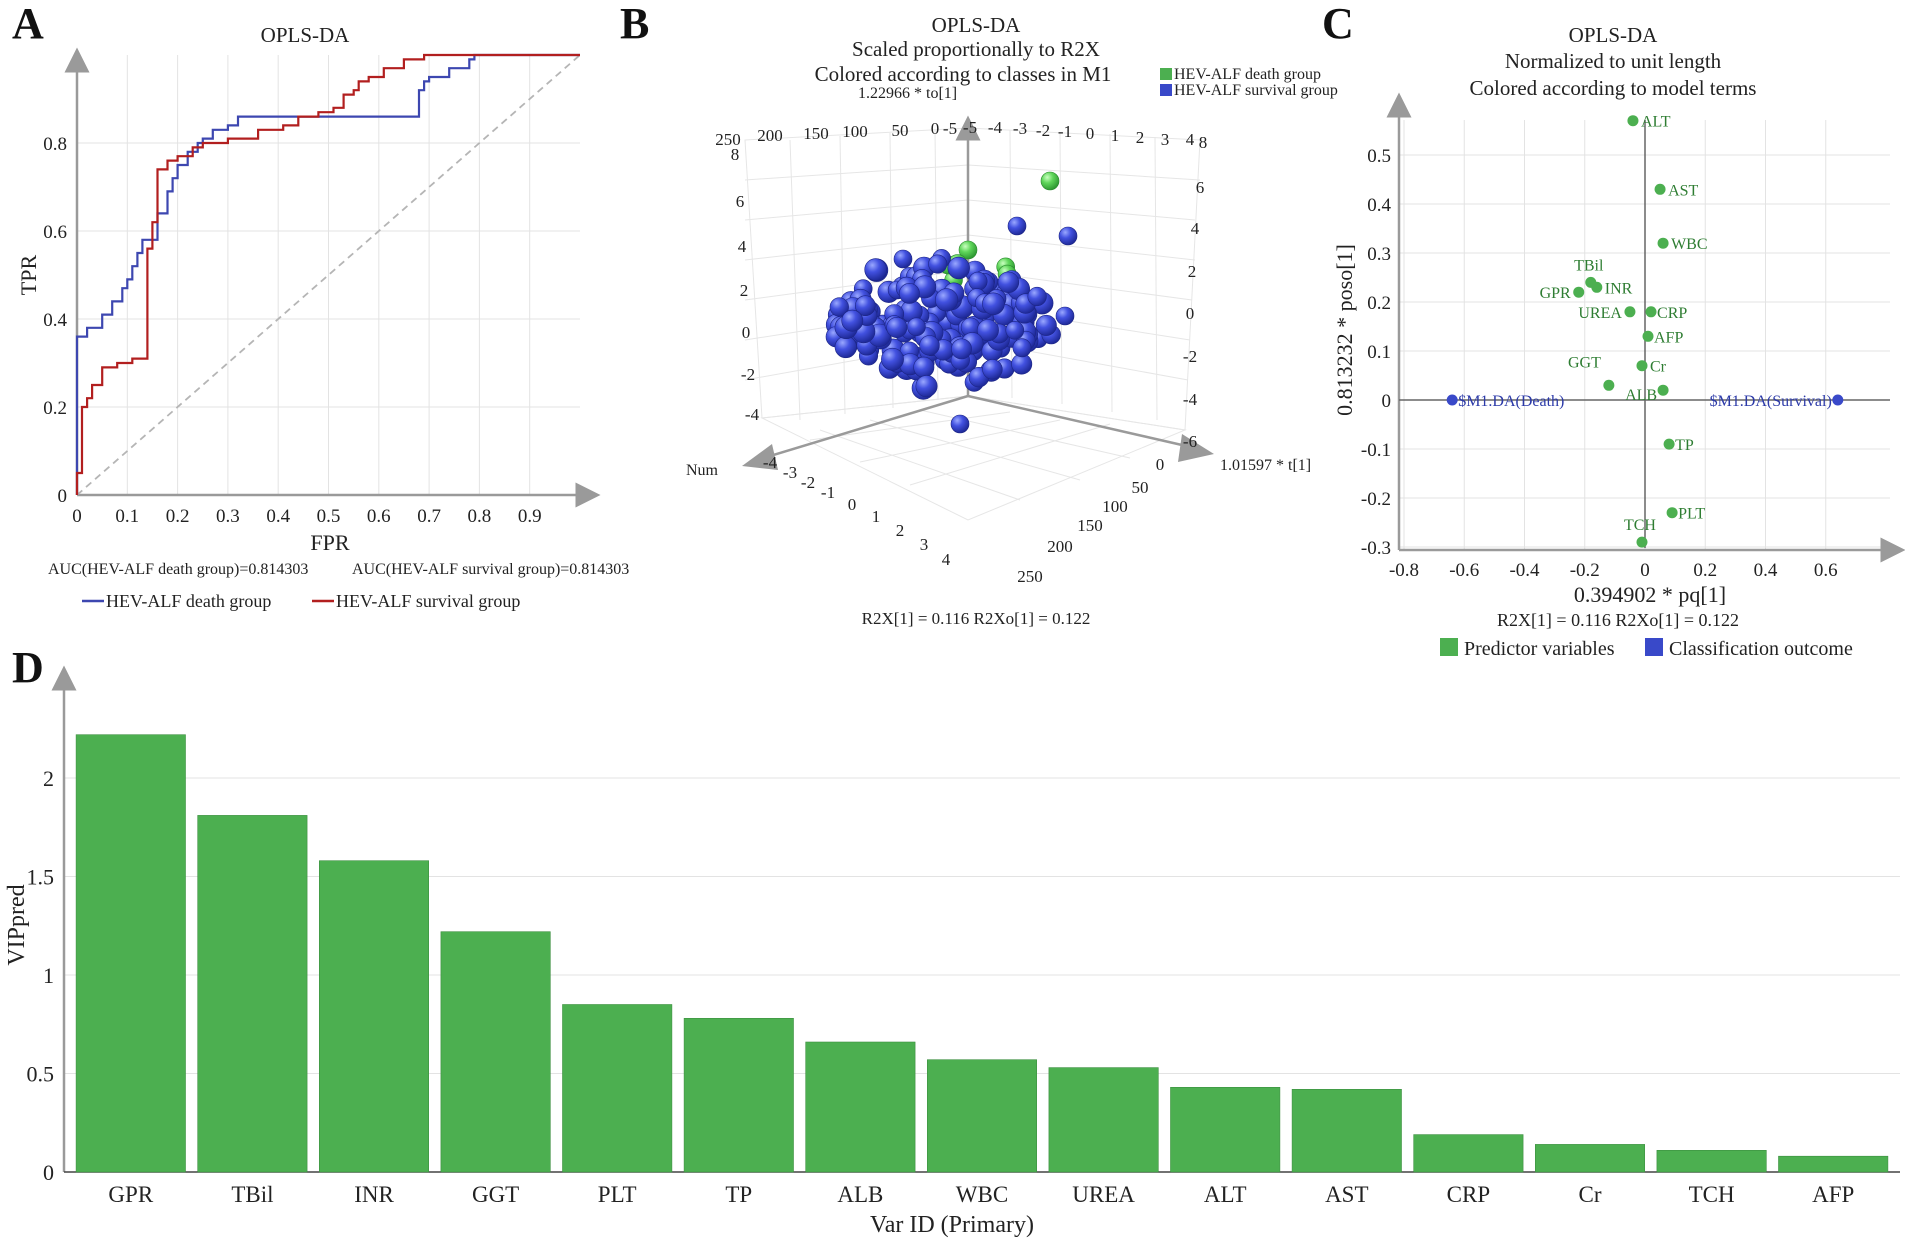 Image resolution: width=1905 pixels, height=1241 pixels. Describe the element at coordinates (1346, 1194) in the screenshot. I see `vip-x-tick: AST` at that location.